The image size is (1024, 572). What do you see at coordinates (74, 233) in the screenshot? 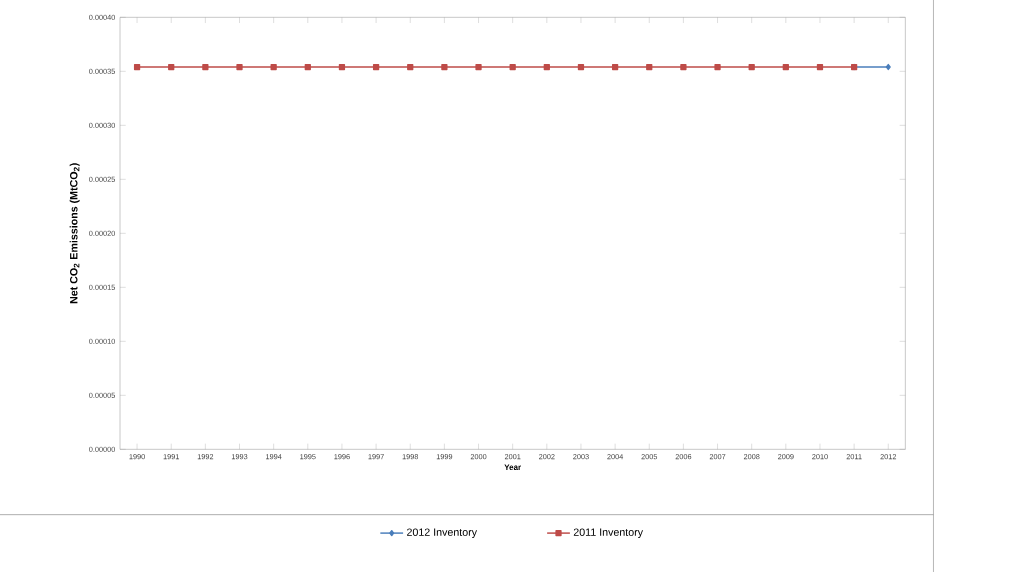
I see `y-axis-title: Net CO$_{2}$ Emissions (MtCO$_{2}$)` at bounding box center [74, 233].